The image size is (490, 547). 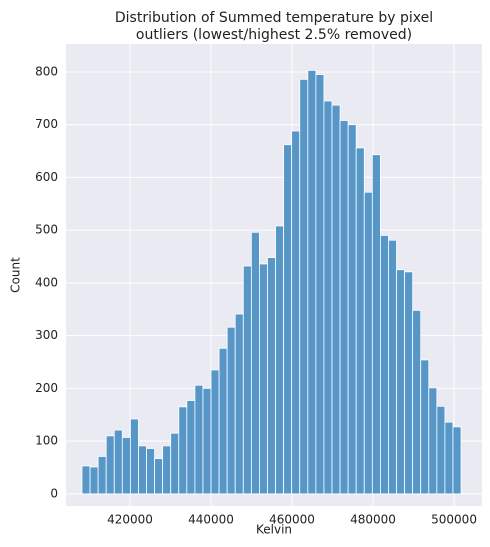 I want to click on y-tick-label: 600, so click(x=46, y=177).